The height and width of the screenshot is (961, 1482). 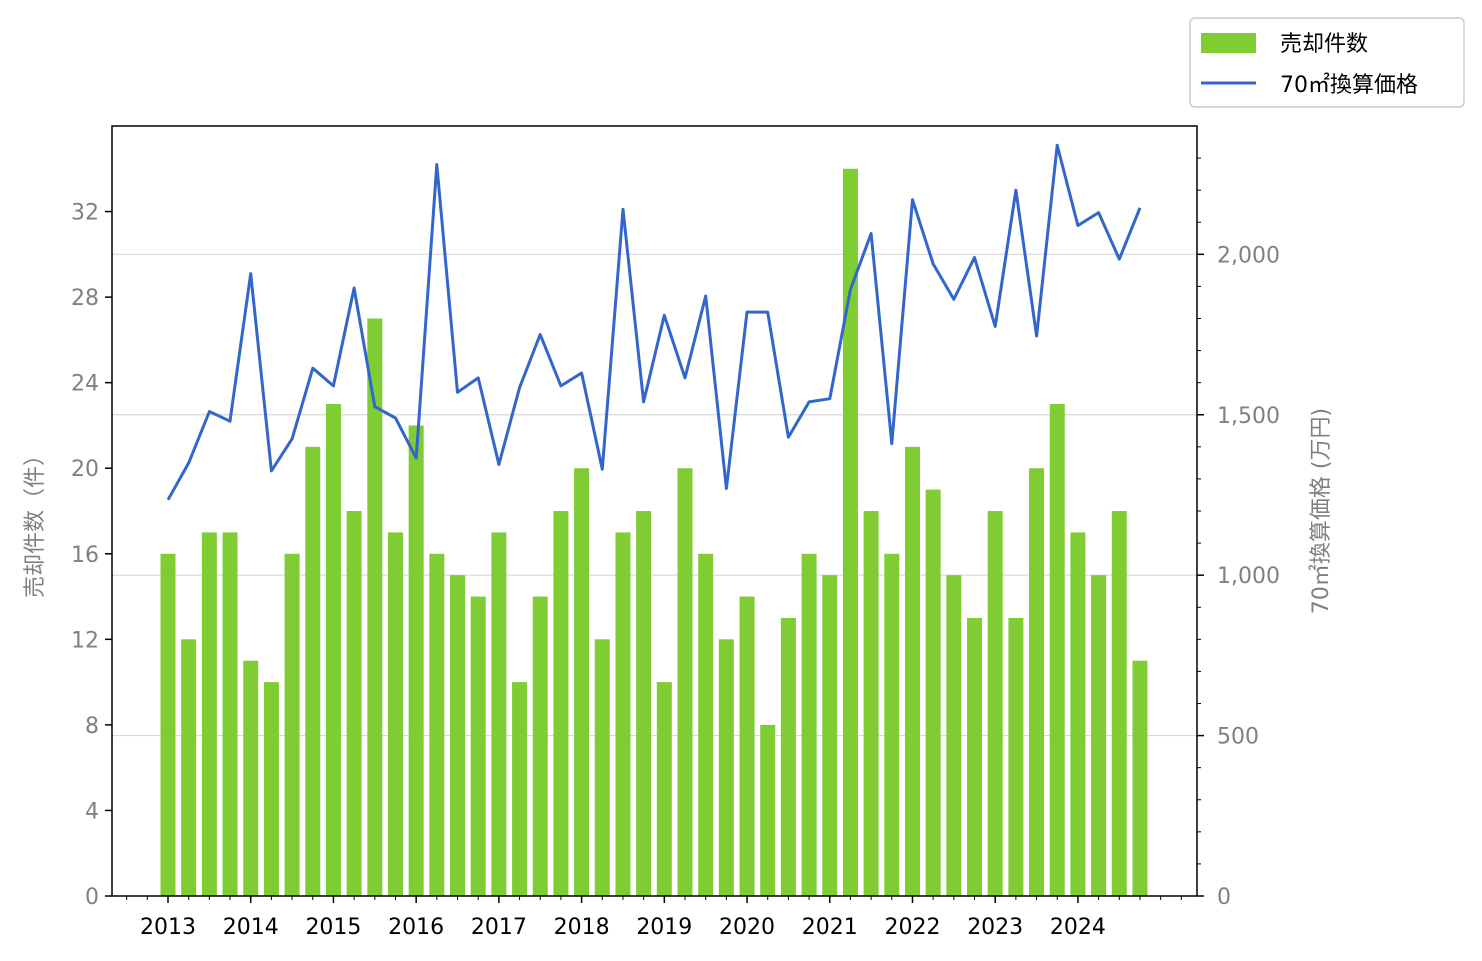 I want to click on left-tick-label: 0, so click(x=92, y=897).